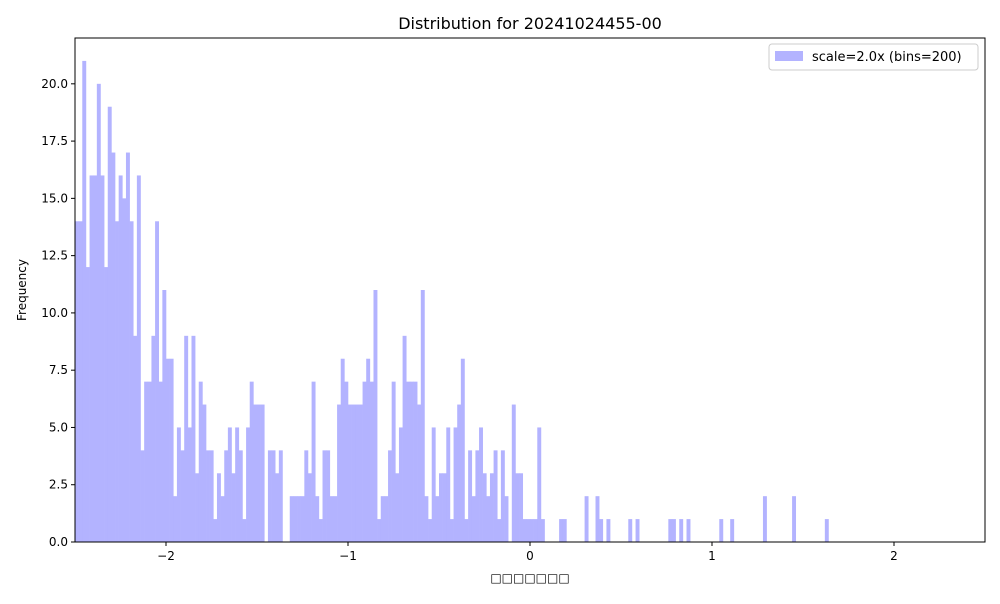 The width and height of the screenshot is (1000, 604). Describe the element at coordinates (54, 313) in the screenshot. I see `y-tick-label: 10.0` at that location.